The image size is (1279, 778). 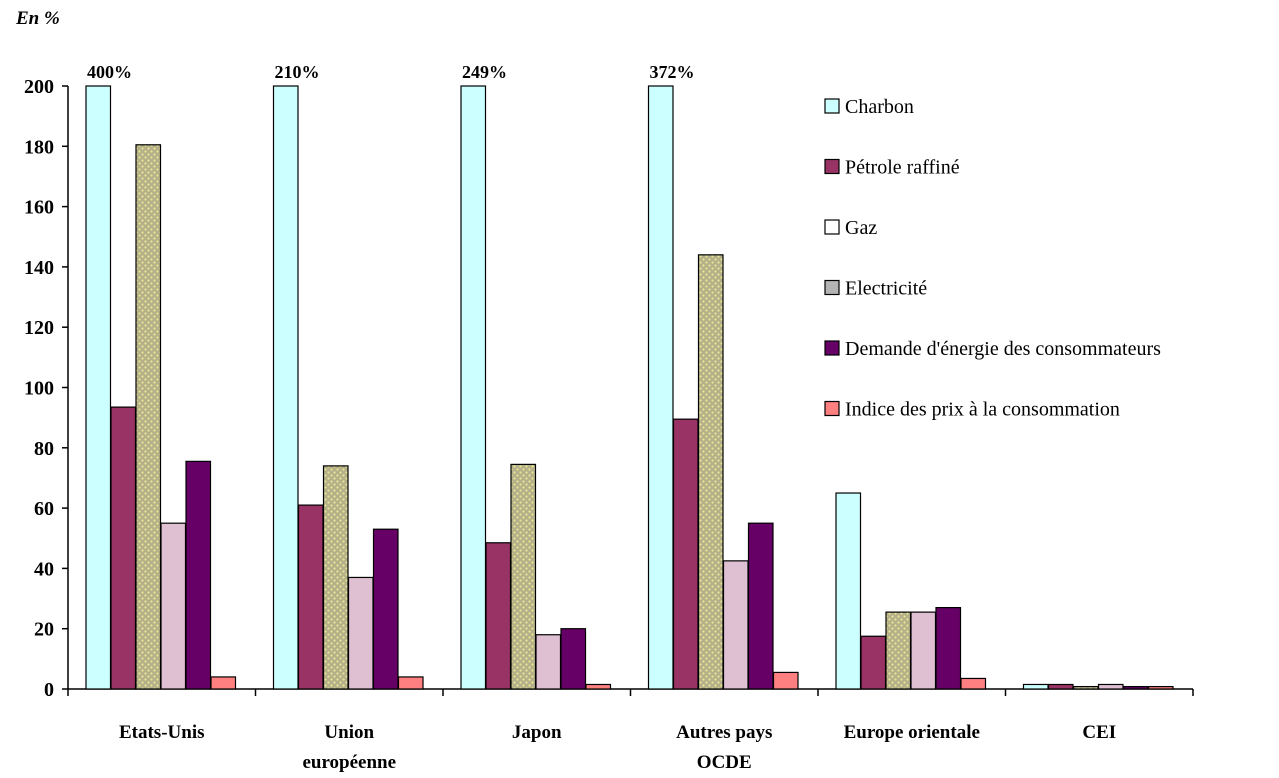 What do you see at coordinates (39, 208) in the screenshot?
I see `y-tick-label: 160` at bounding box center [39, 208].